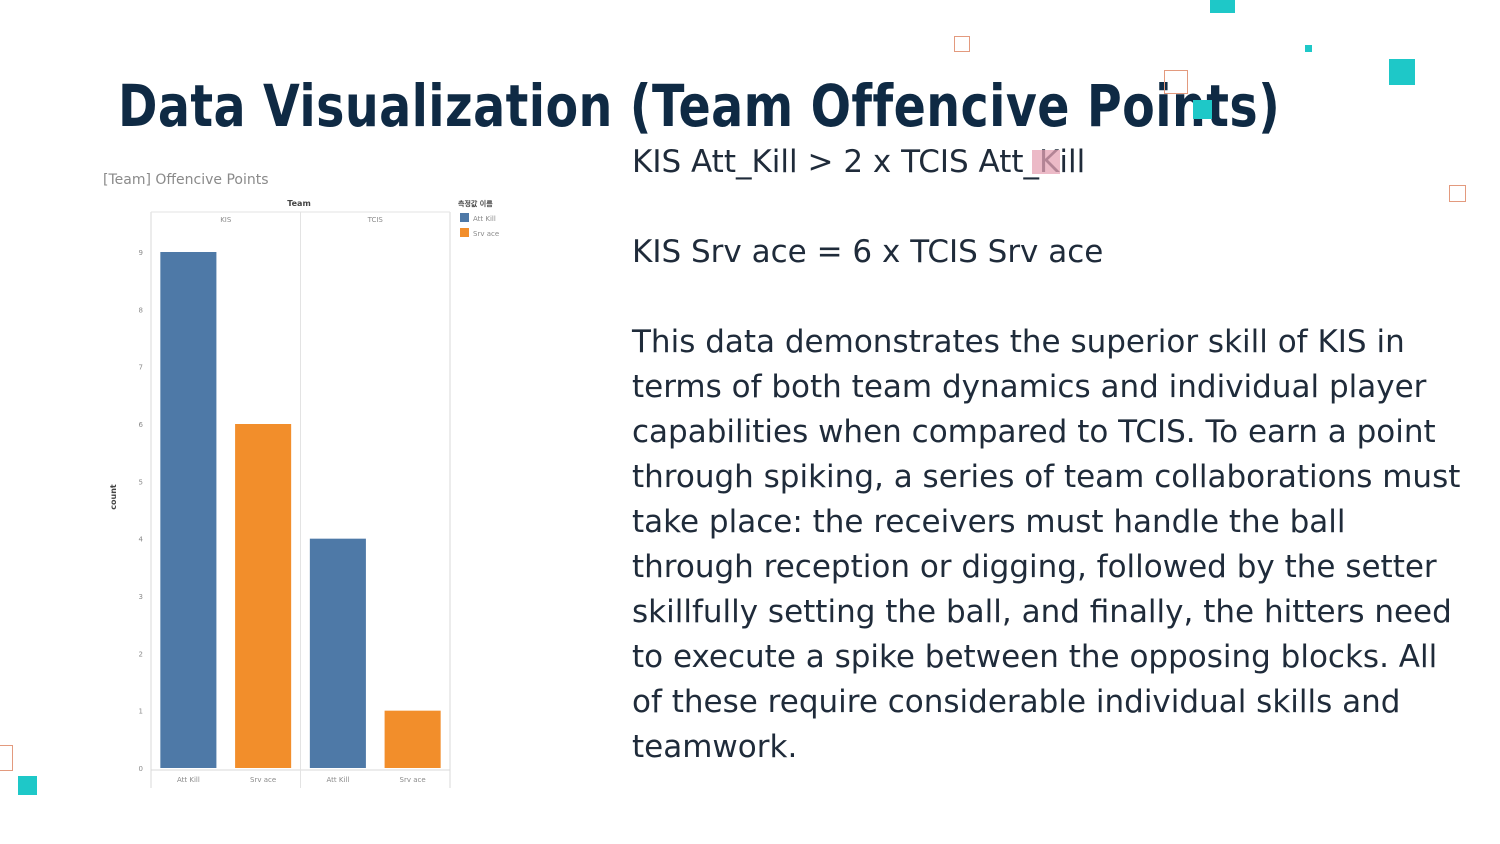  I want to click on y-tick-label: 7, so click(141, 368).